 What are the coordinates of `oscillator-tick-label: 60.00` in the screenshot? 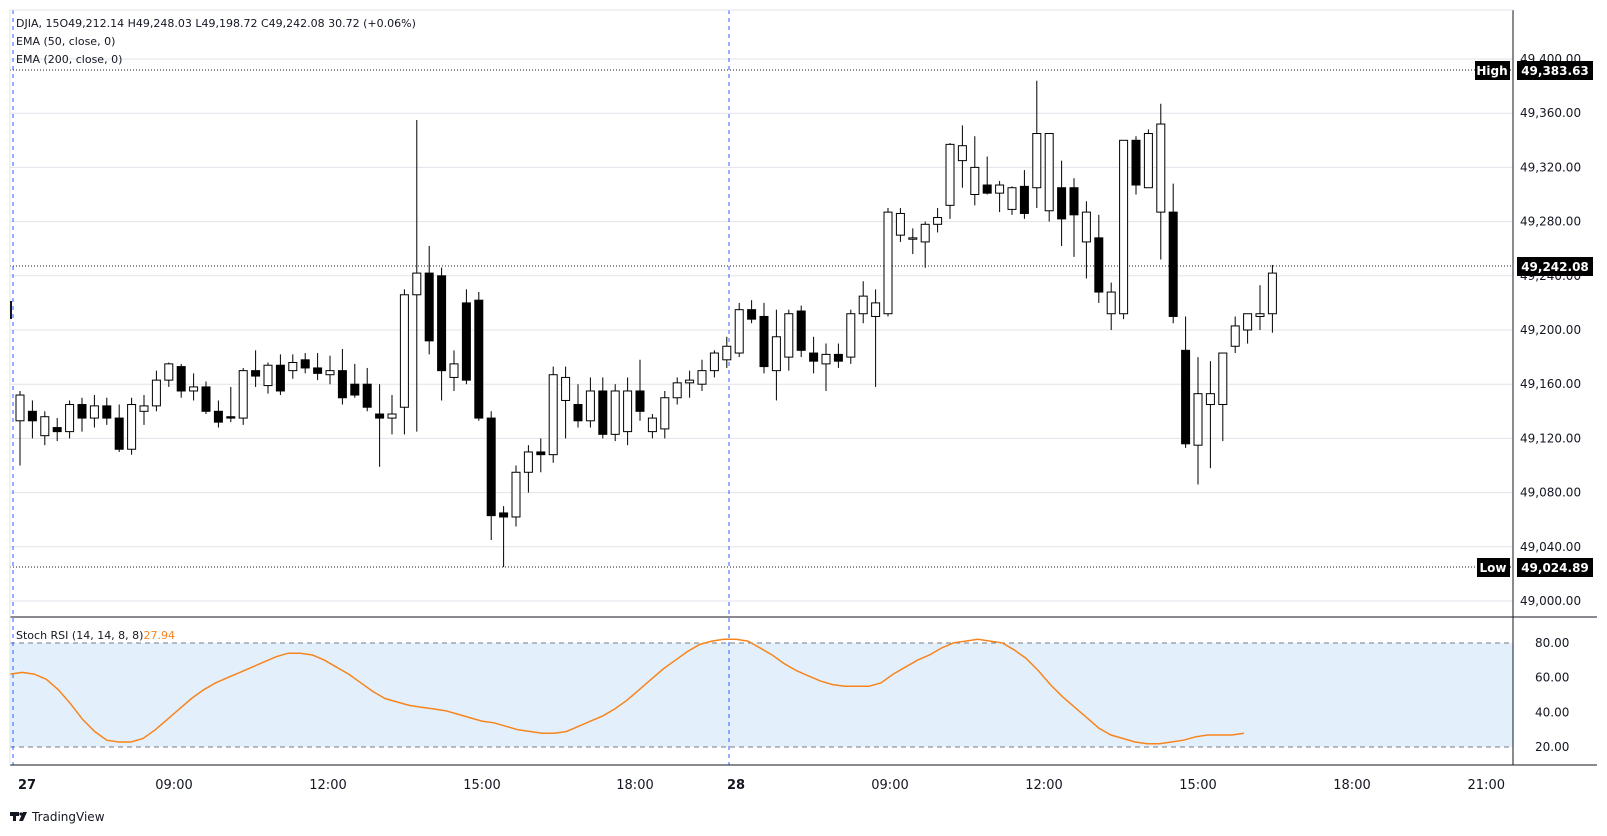 It's located at (1552, 678).